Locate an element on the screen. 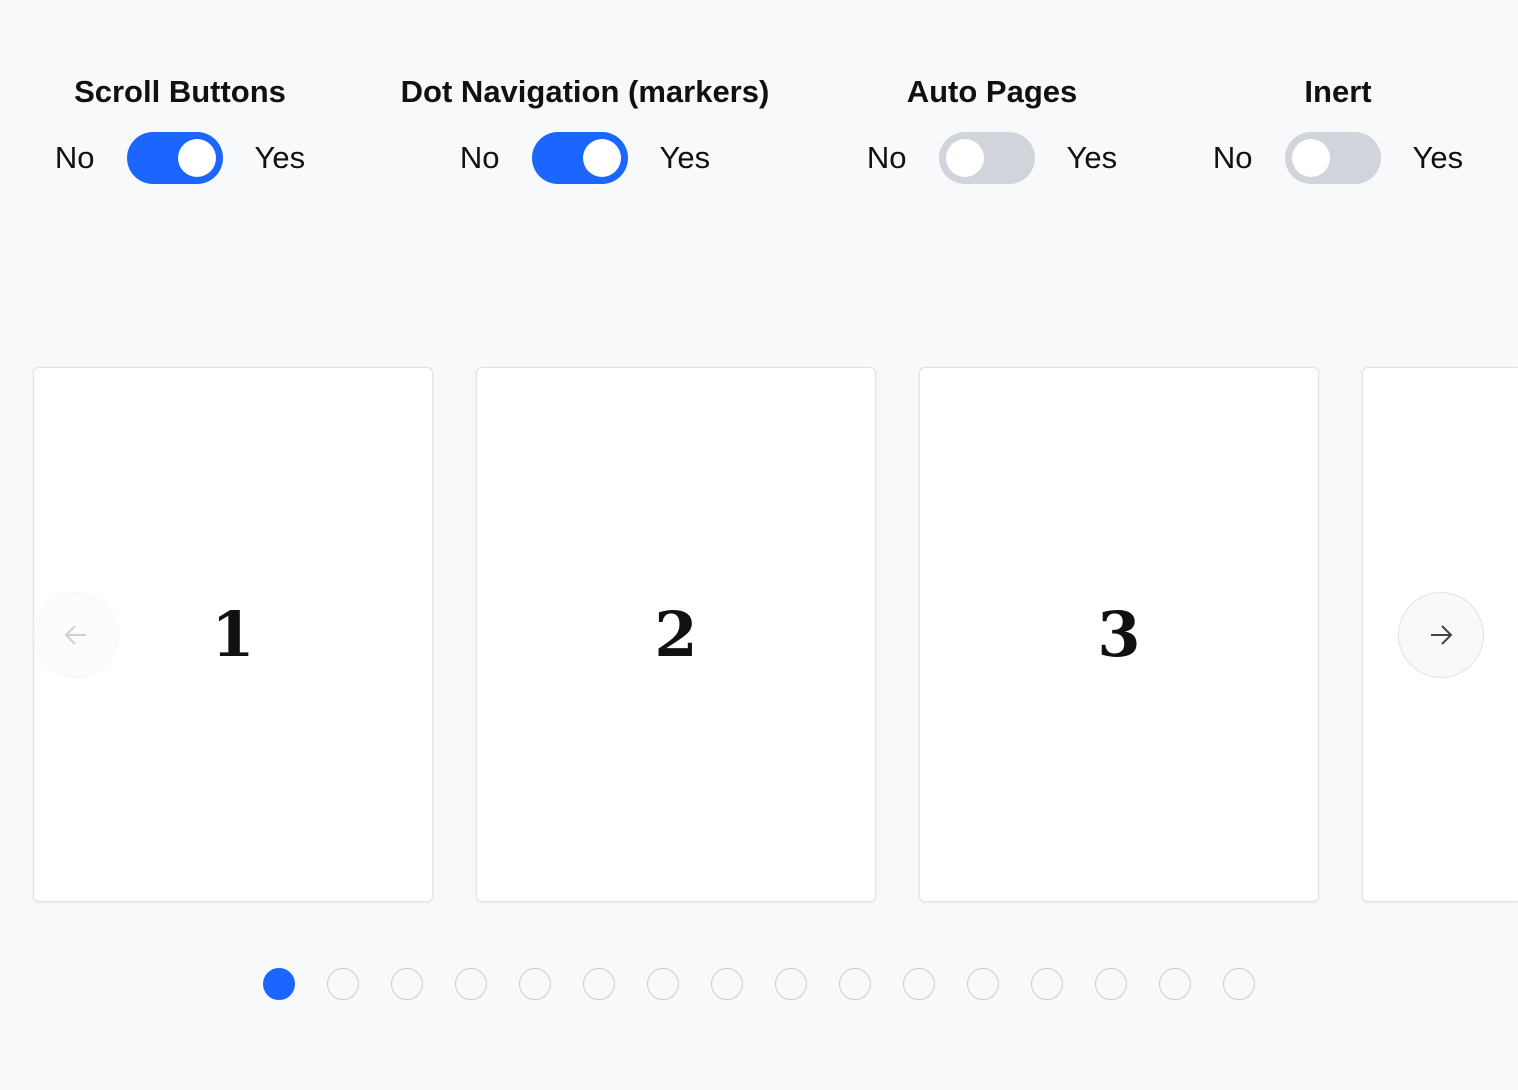 This screenshot has height=1090, width=1518. scroll-prev-button is located at coordinates (76, 635).